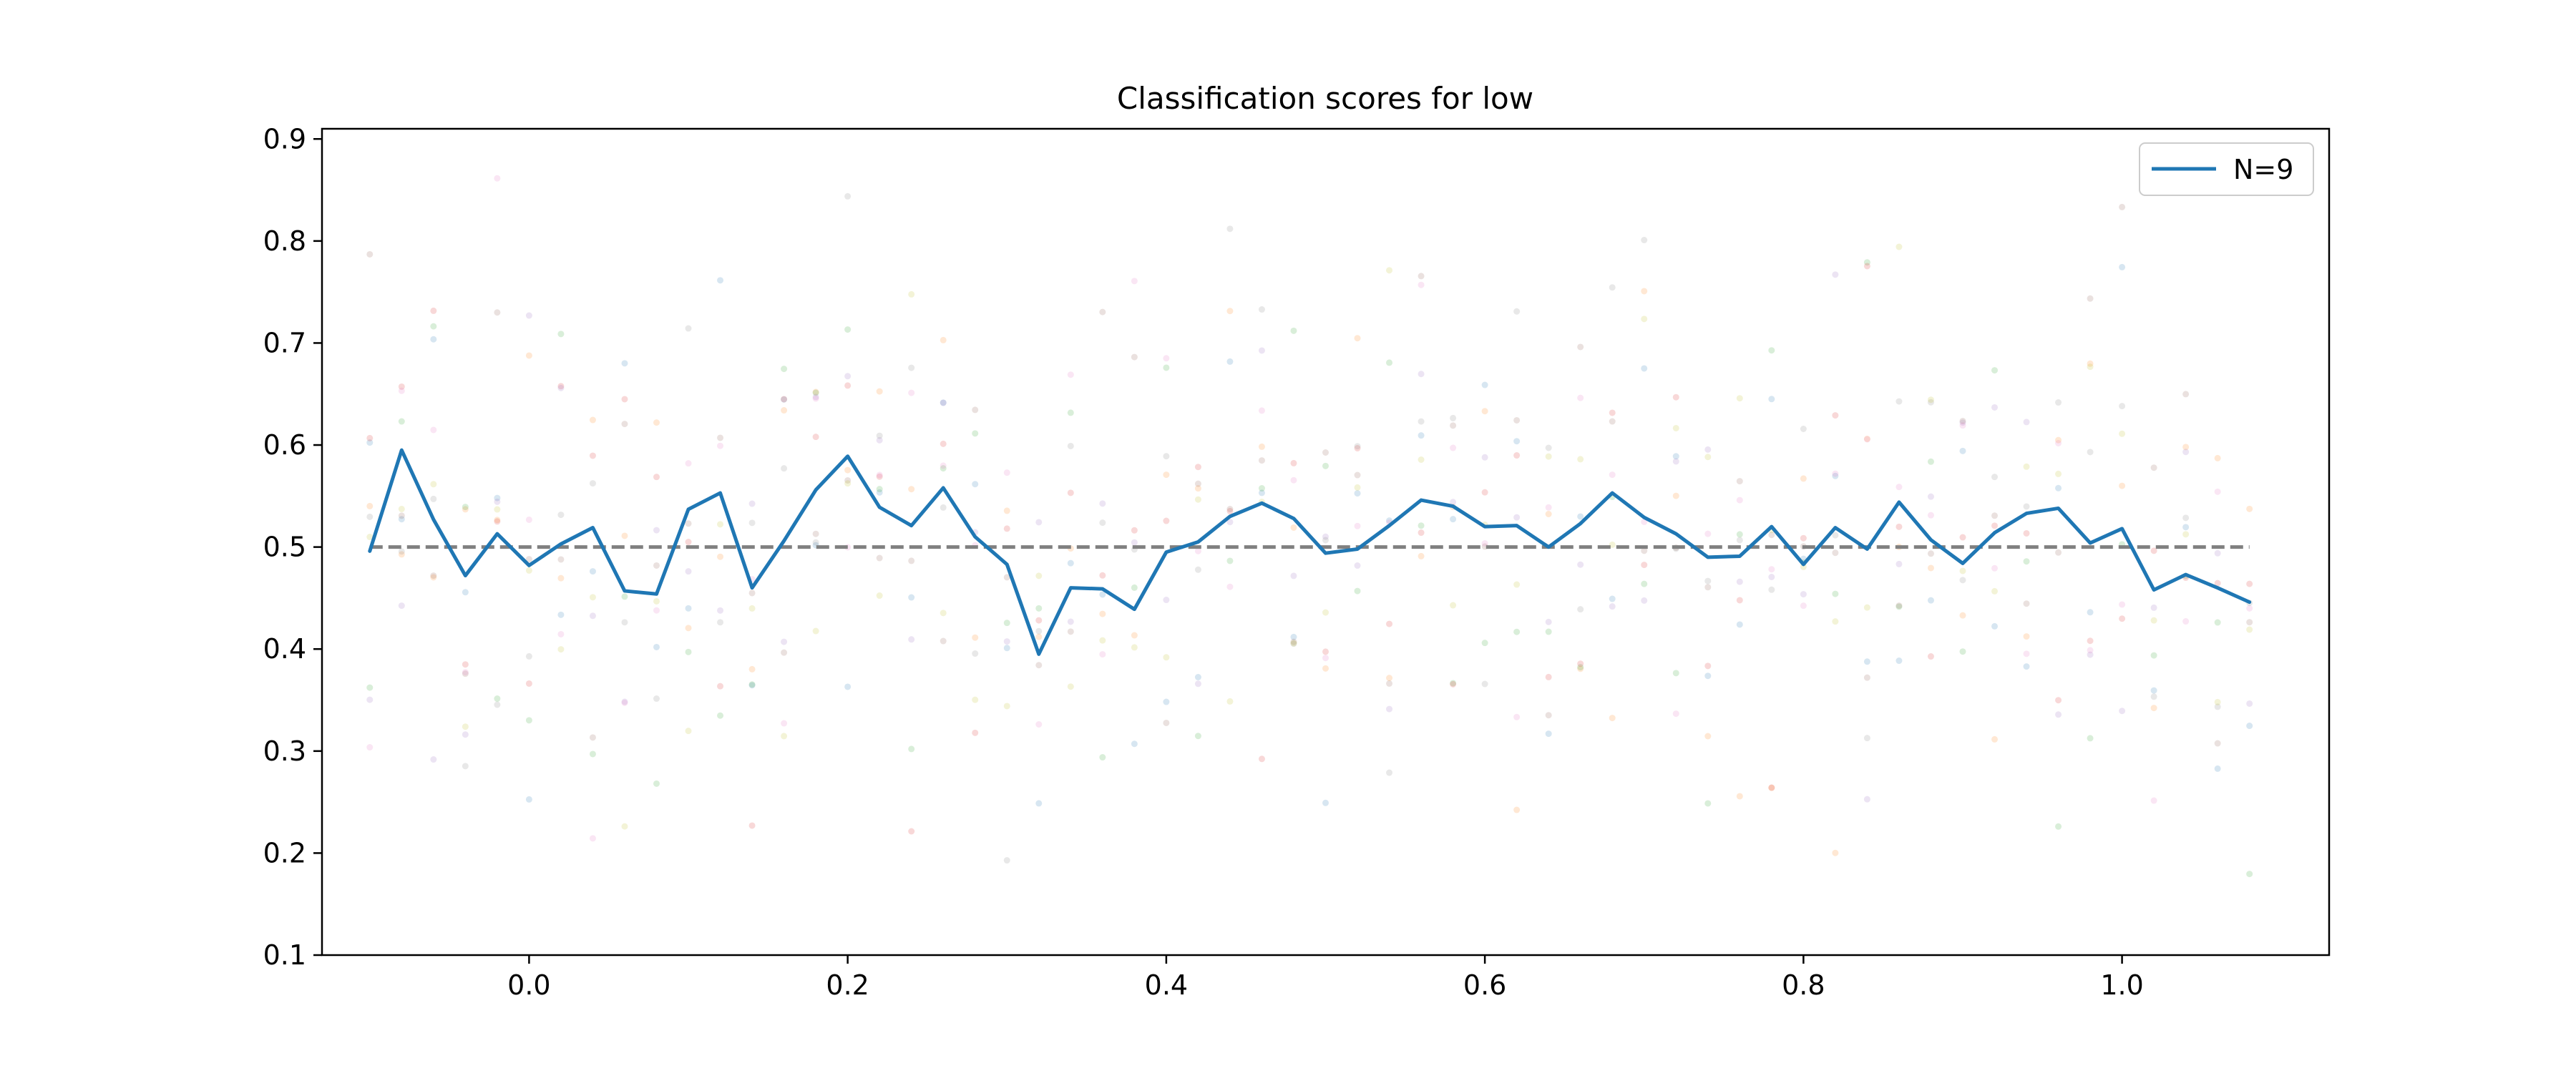  I want to click on series-layer, so click(1310, 552).